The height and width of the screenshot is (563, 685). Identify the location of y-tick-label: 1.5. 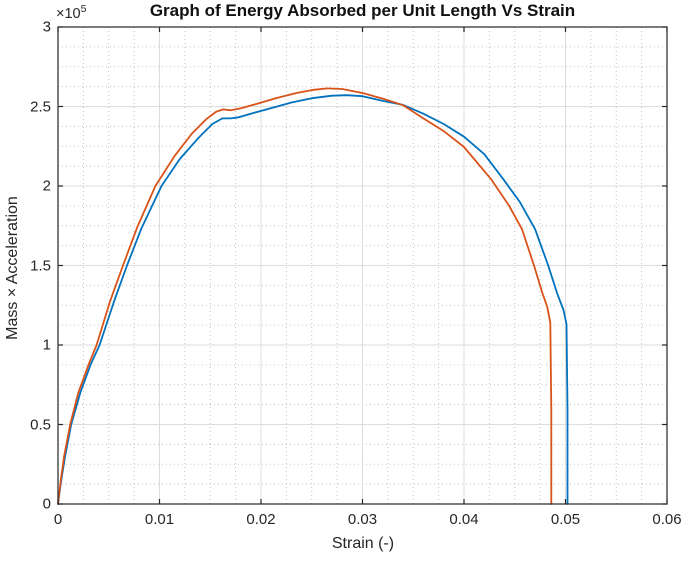
(40, 265).